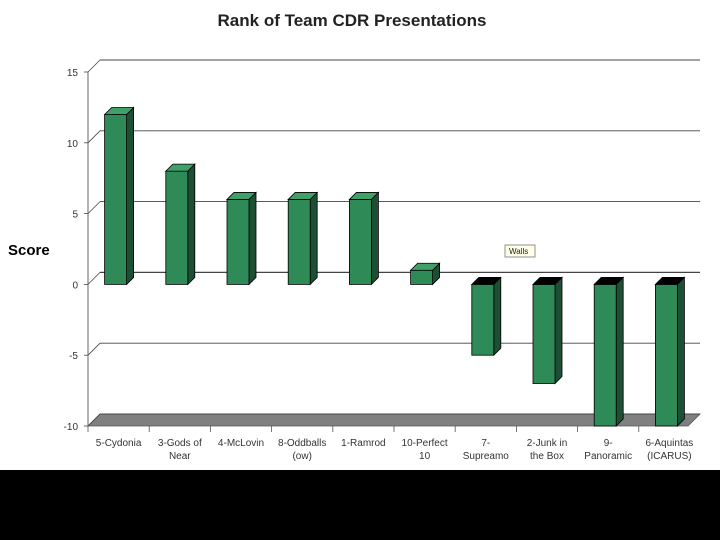  I want to click on x-tick-label-line: 10, so click(425, 456).